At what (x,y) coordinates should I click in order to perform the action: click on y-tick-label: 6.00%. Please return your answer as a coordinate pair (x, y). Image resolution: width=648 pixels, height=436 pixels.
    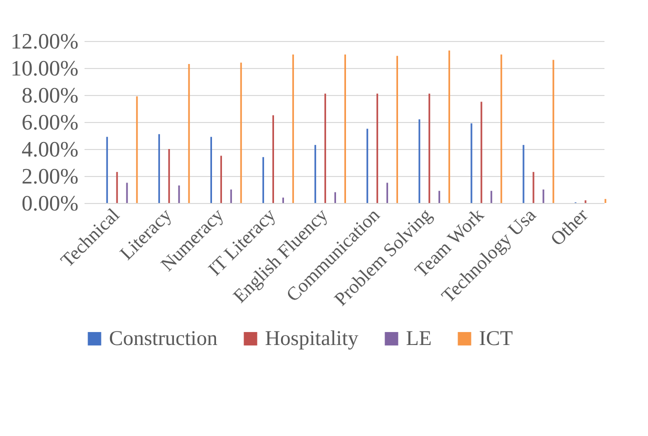
    Looking at the image, I should click on (50, 122).